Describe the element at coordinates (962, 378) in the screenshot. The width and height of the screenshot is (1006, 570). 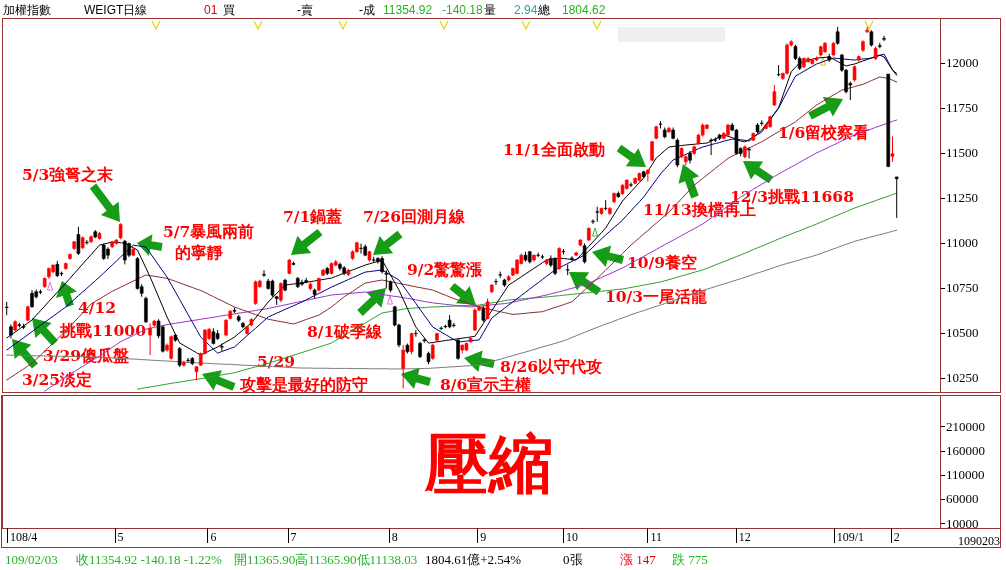
I see `y-tick-label: 10250` at that location.